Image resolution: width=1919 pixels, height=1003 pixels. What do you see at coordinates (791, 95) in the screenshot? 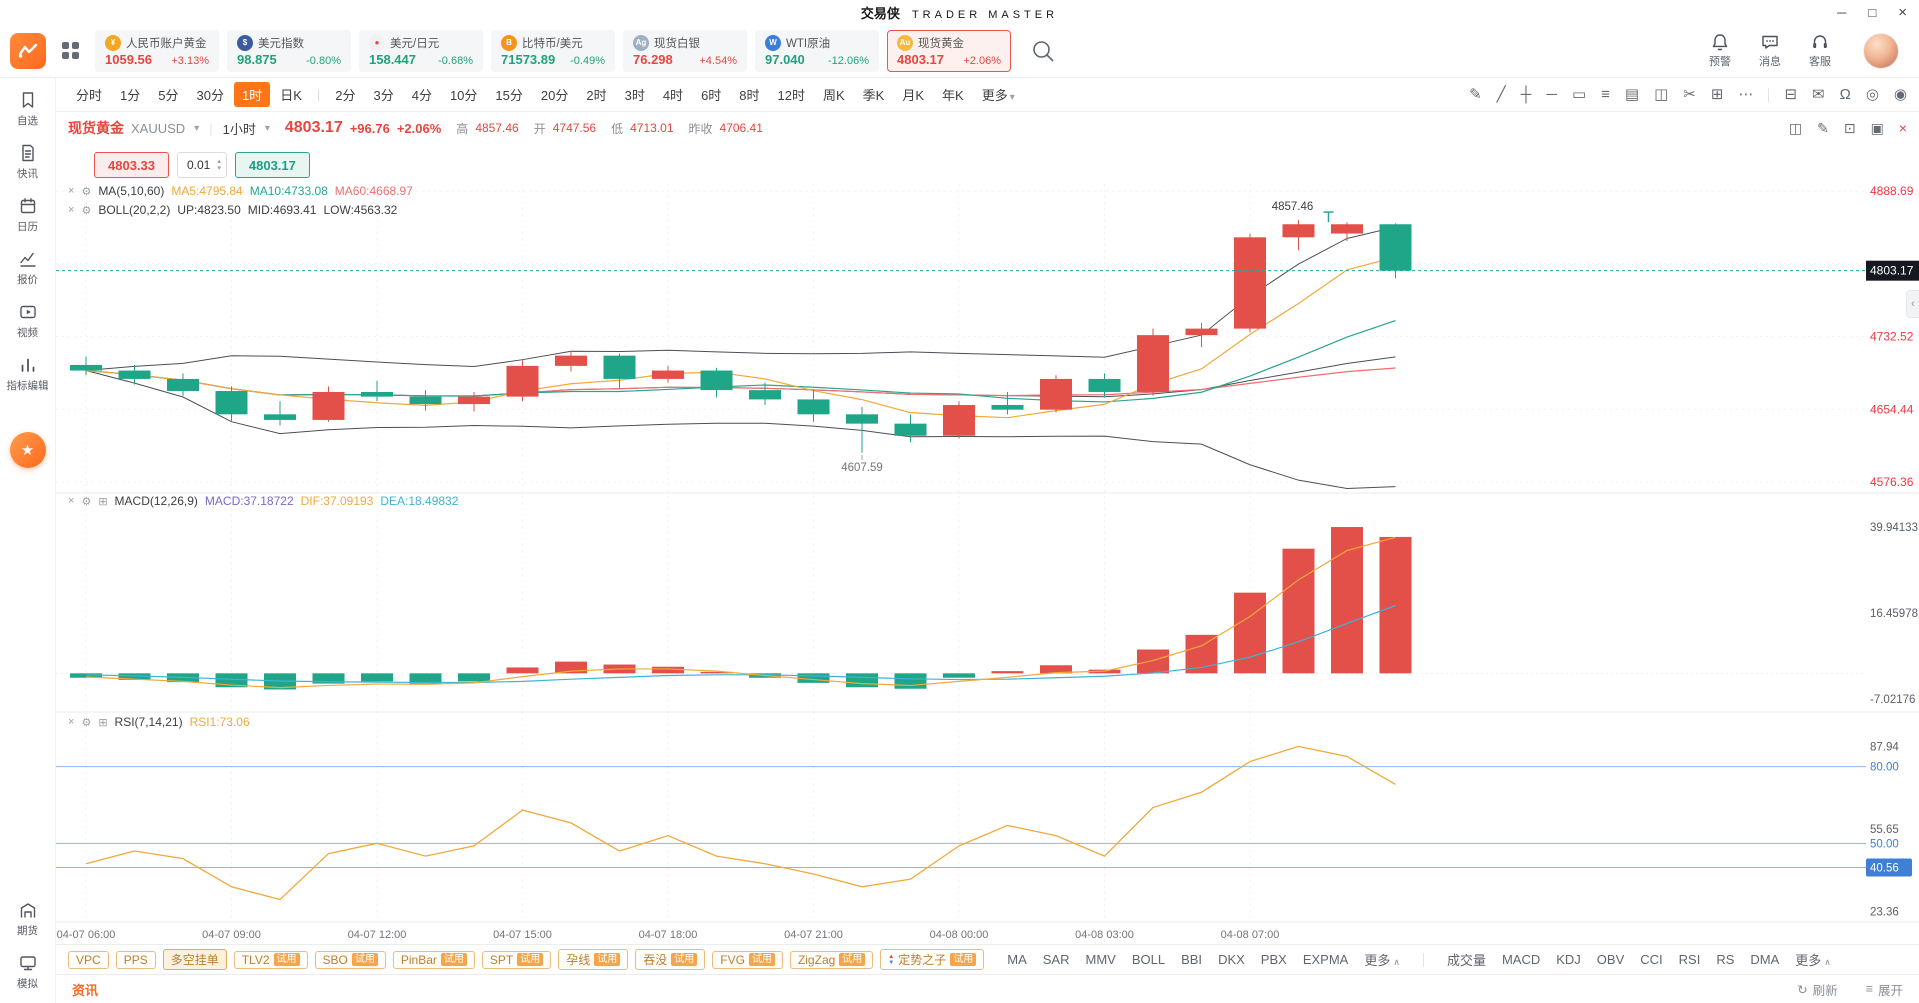
I see `timeframe-12时: 12时` at bounding box center [791, 95].